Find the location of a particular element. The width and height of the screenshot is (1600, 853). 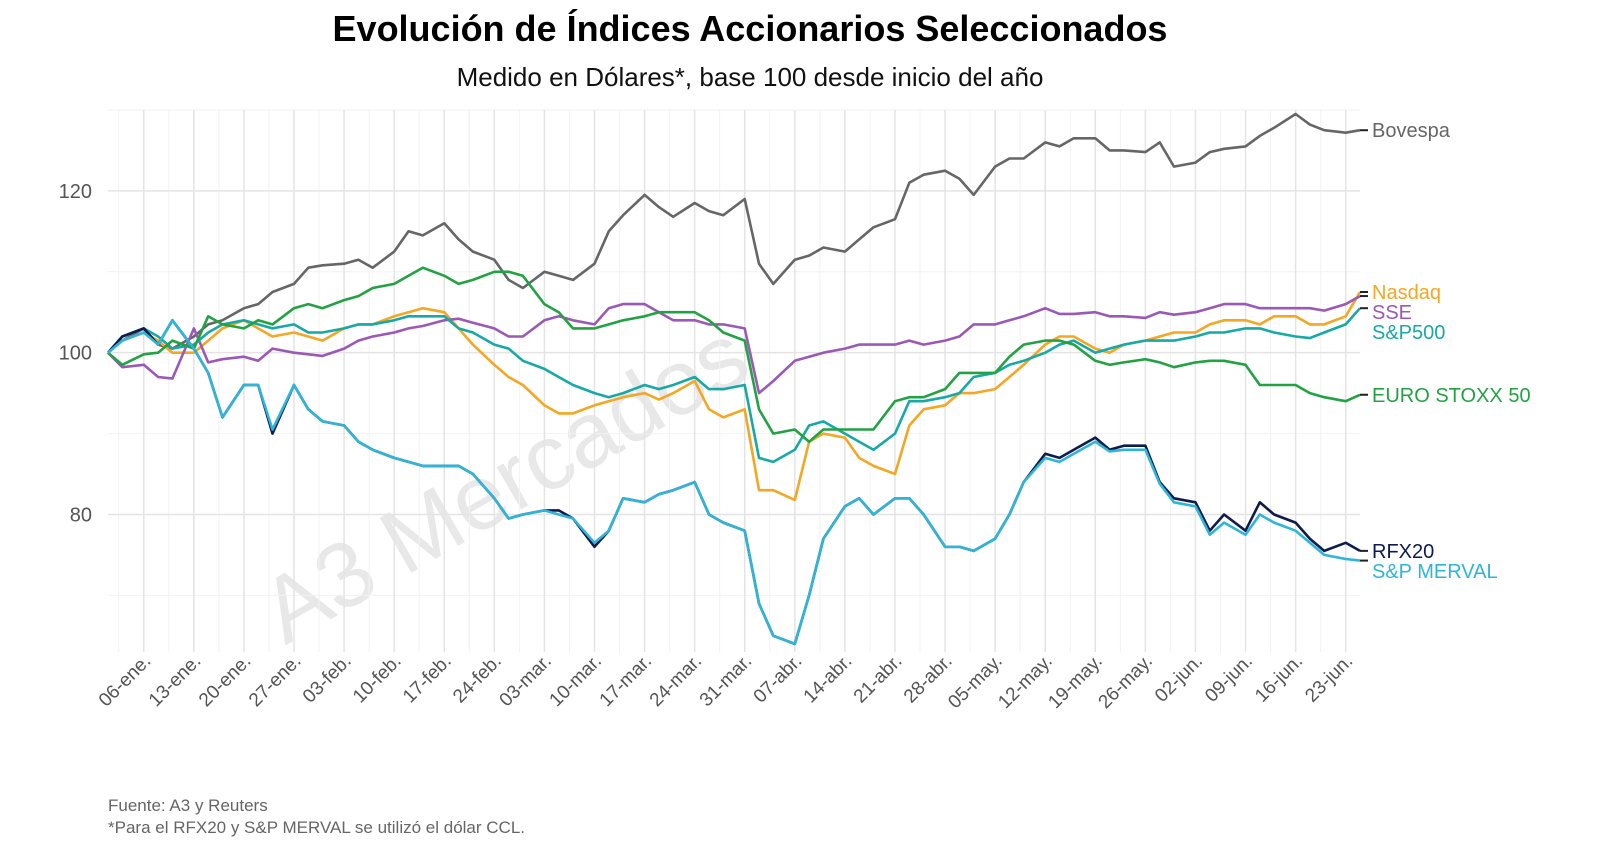

y-tick-label: 100 is located at coordinates (75, 354).